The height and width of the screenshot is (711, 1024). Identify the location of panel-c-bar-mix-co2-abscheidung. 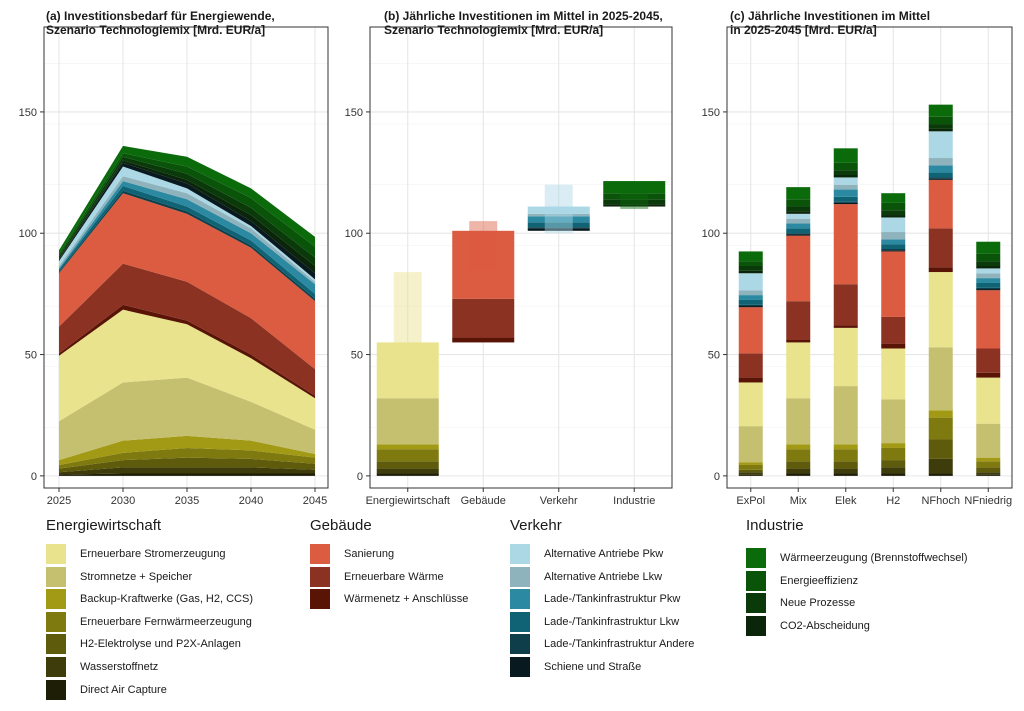
(798, 212).